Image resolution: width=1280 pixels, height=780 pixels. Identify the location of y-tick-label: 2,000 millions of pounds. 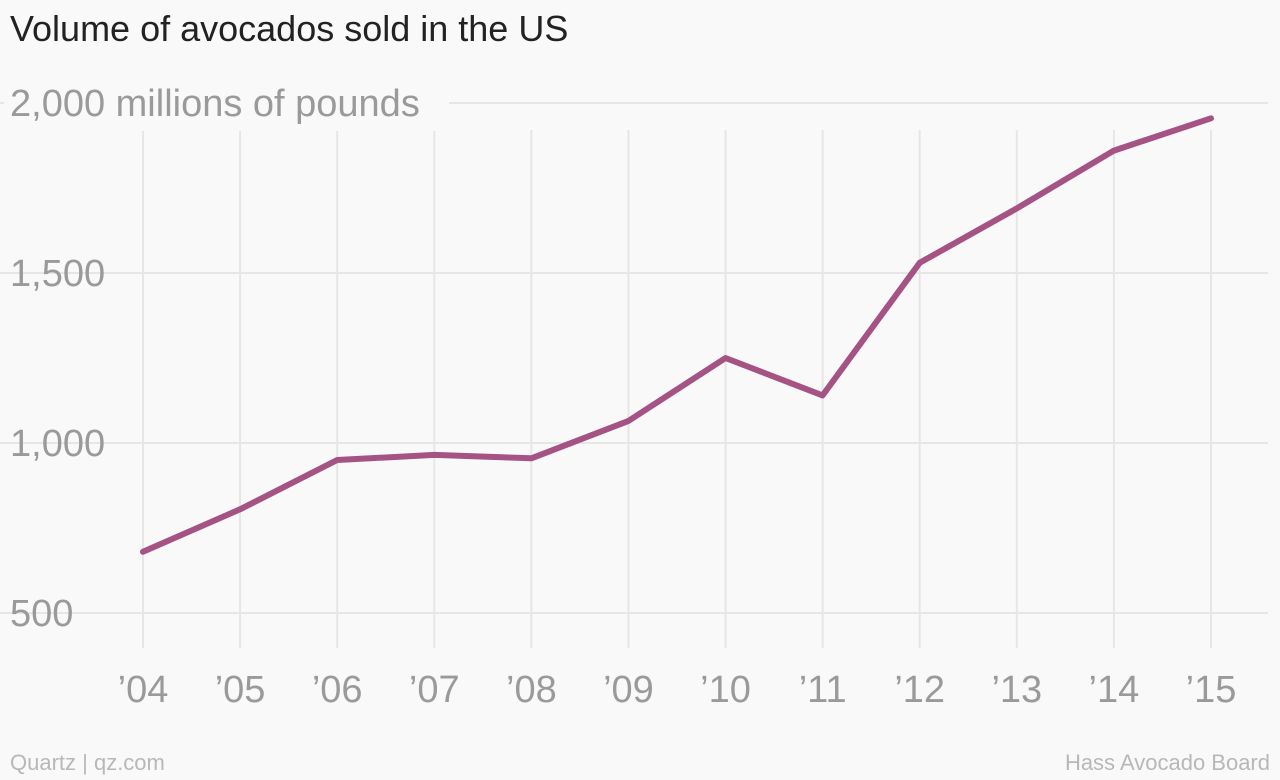
(215, 104).